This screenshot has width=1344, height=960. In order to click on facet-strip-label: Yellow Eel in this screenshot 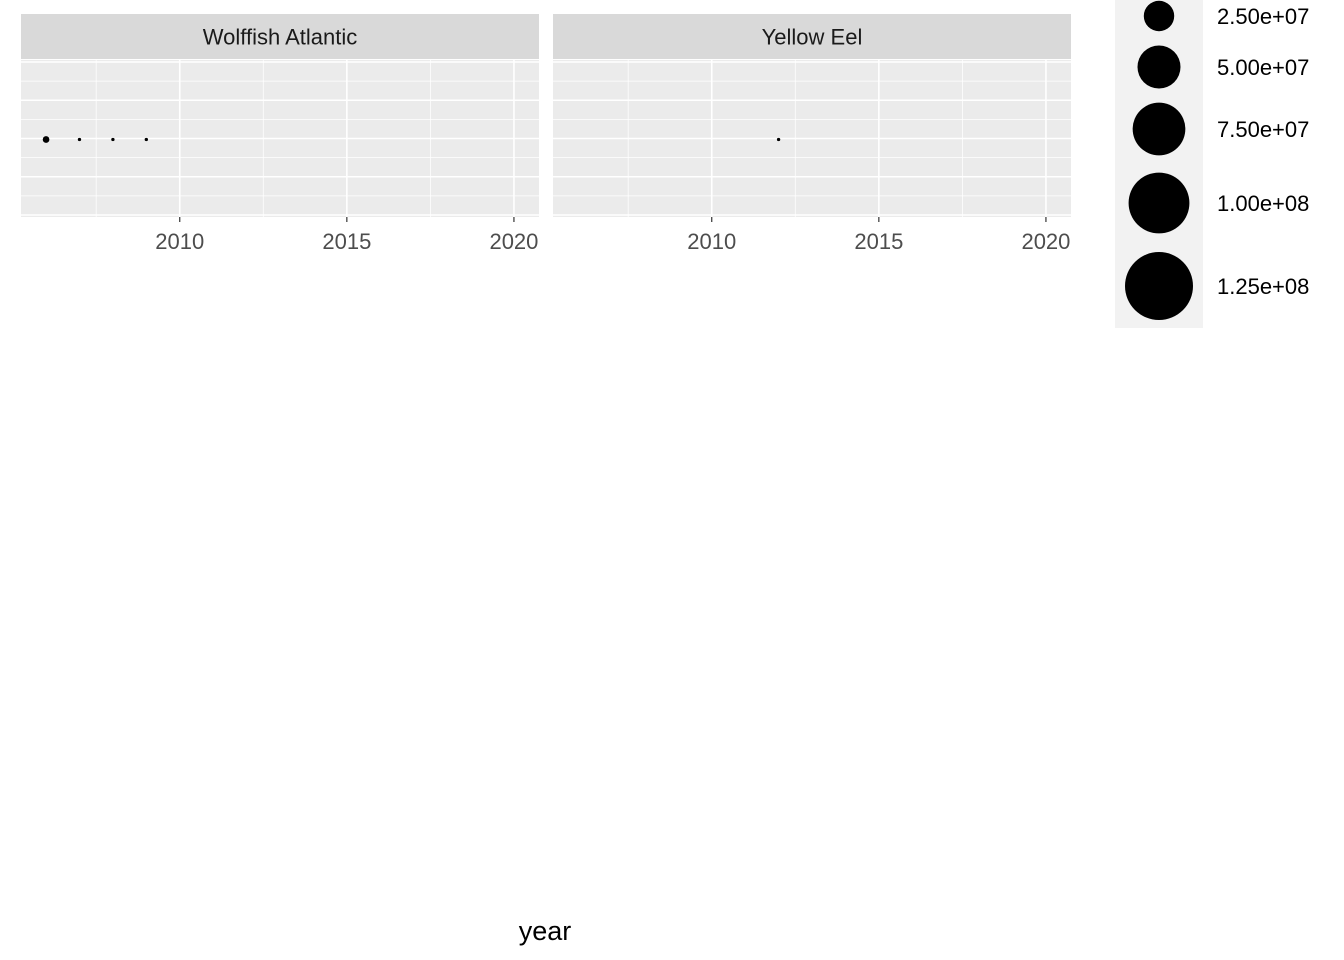, I will do `click(812, 37)`.